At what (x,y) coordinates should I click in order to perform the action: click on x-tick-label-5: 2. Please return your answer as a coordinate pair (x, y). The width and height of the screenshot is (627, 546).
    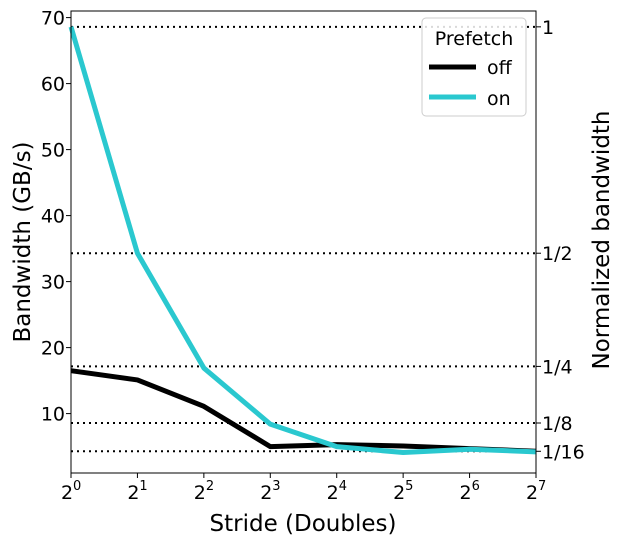
    Looking at the image, I should click on (399, 493).